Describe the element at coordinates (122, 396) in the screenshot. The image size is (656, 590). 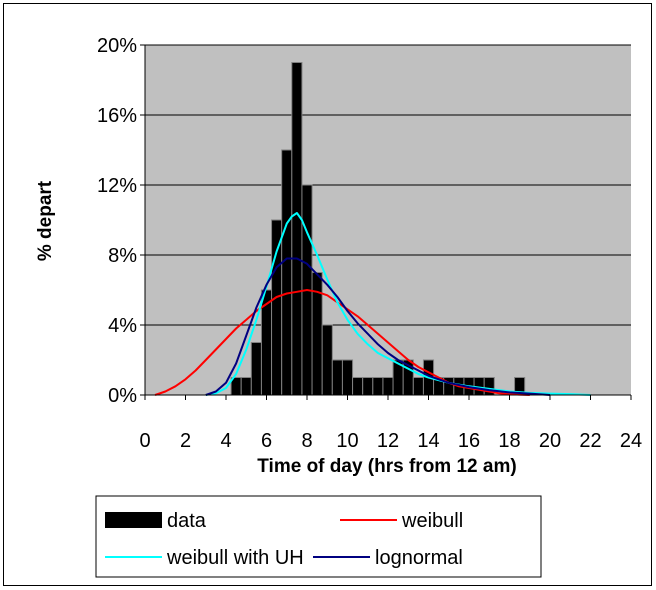
I see `y-tick-label: 0%` at that location.